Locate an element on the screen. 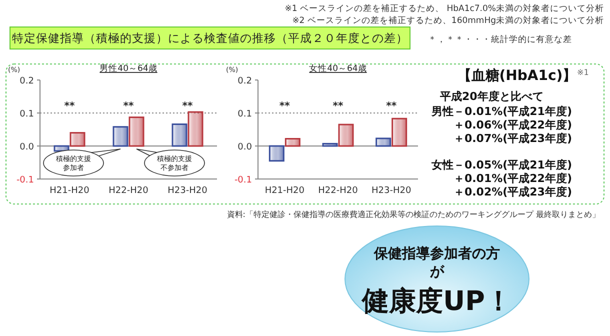 This screenshot has height=336, width=610. text: ＊，＊＊・・・統計学的に有意な差 is located at coordinates (500, 39).